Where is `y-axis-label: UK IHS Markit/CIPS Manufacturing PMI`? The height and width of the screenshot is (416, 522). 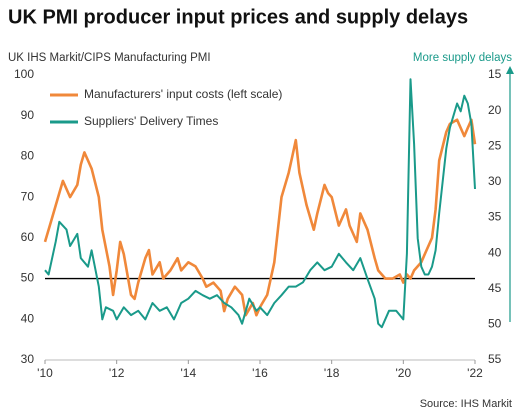 y-axis-label: UK IHS Markit/CIPS Manufacturing PMI is located at coordinates (109, 58).